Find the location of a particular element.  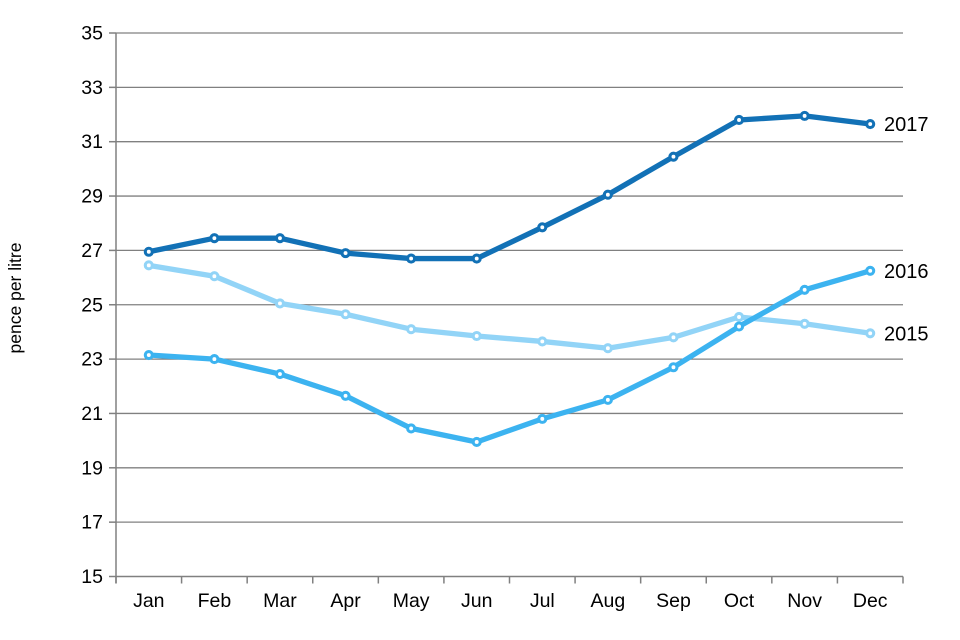

series-marker-2015-aug is located at coordinates (607, 348).